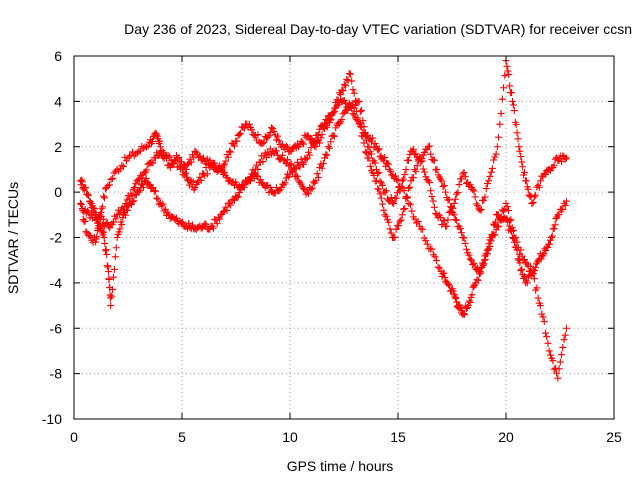 This screenshot has height=480, width=640. What do you see at coordinates (56, 328) in the screenshot?
I see `y-tick-label: -6` at bounding box center [56, 328].